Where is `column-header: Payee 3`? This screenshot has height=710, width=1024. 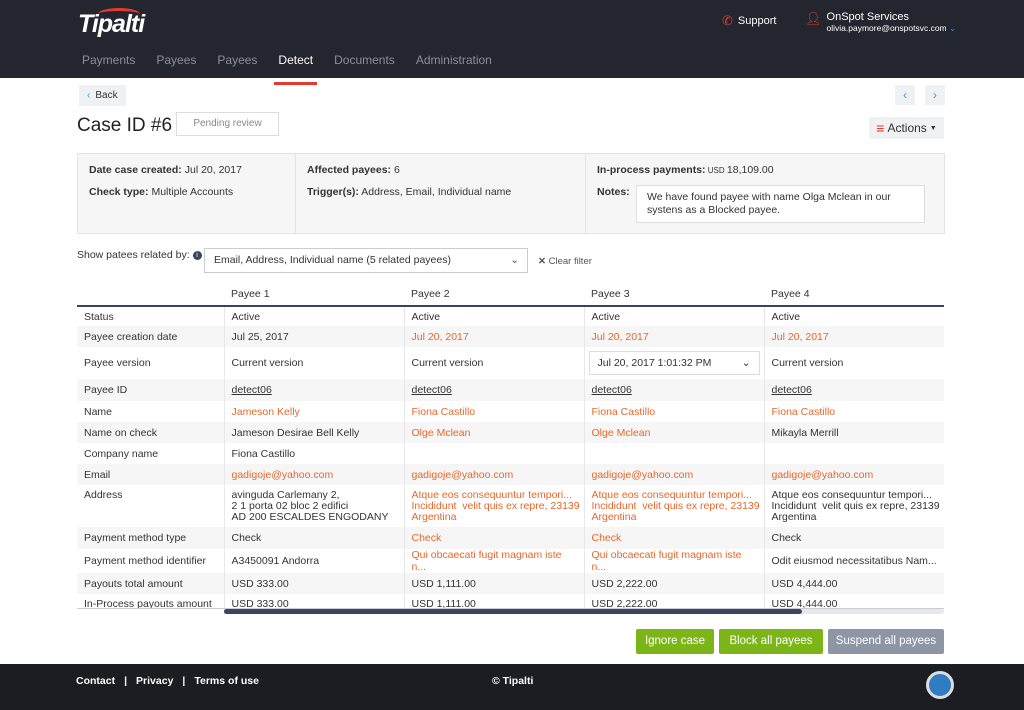 column-header: Payee 3 is located at coordinates (674, 296).